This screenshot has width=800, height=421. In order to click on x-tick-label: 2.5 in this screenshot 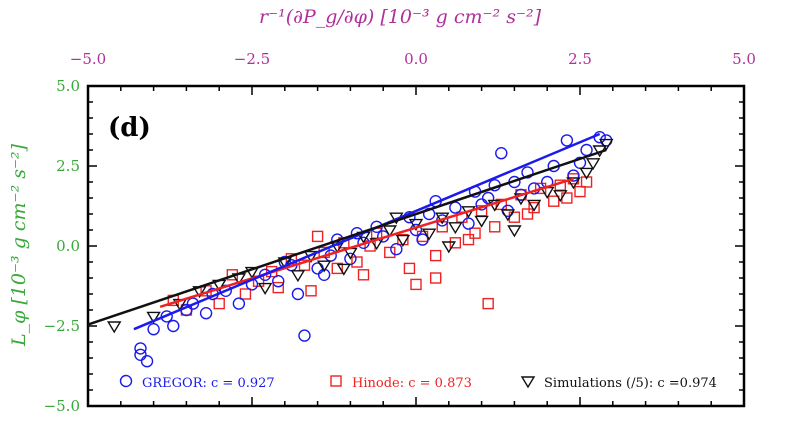, I will do `click(580, 59)`.